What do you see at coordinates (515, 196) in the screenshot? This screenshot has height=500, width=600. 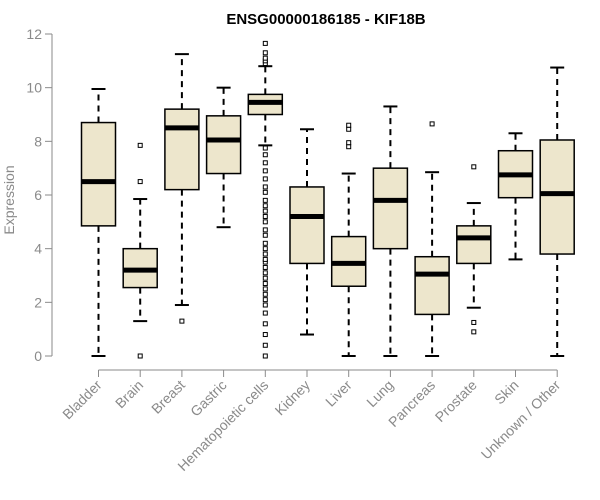 I see `box-skin` at bounding box center [515, 196].